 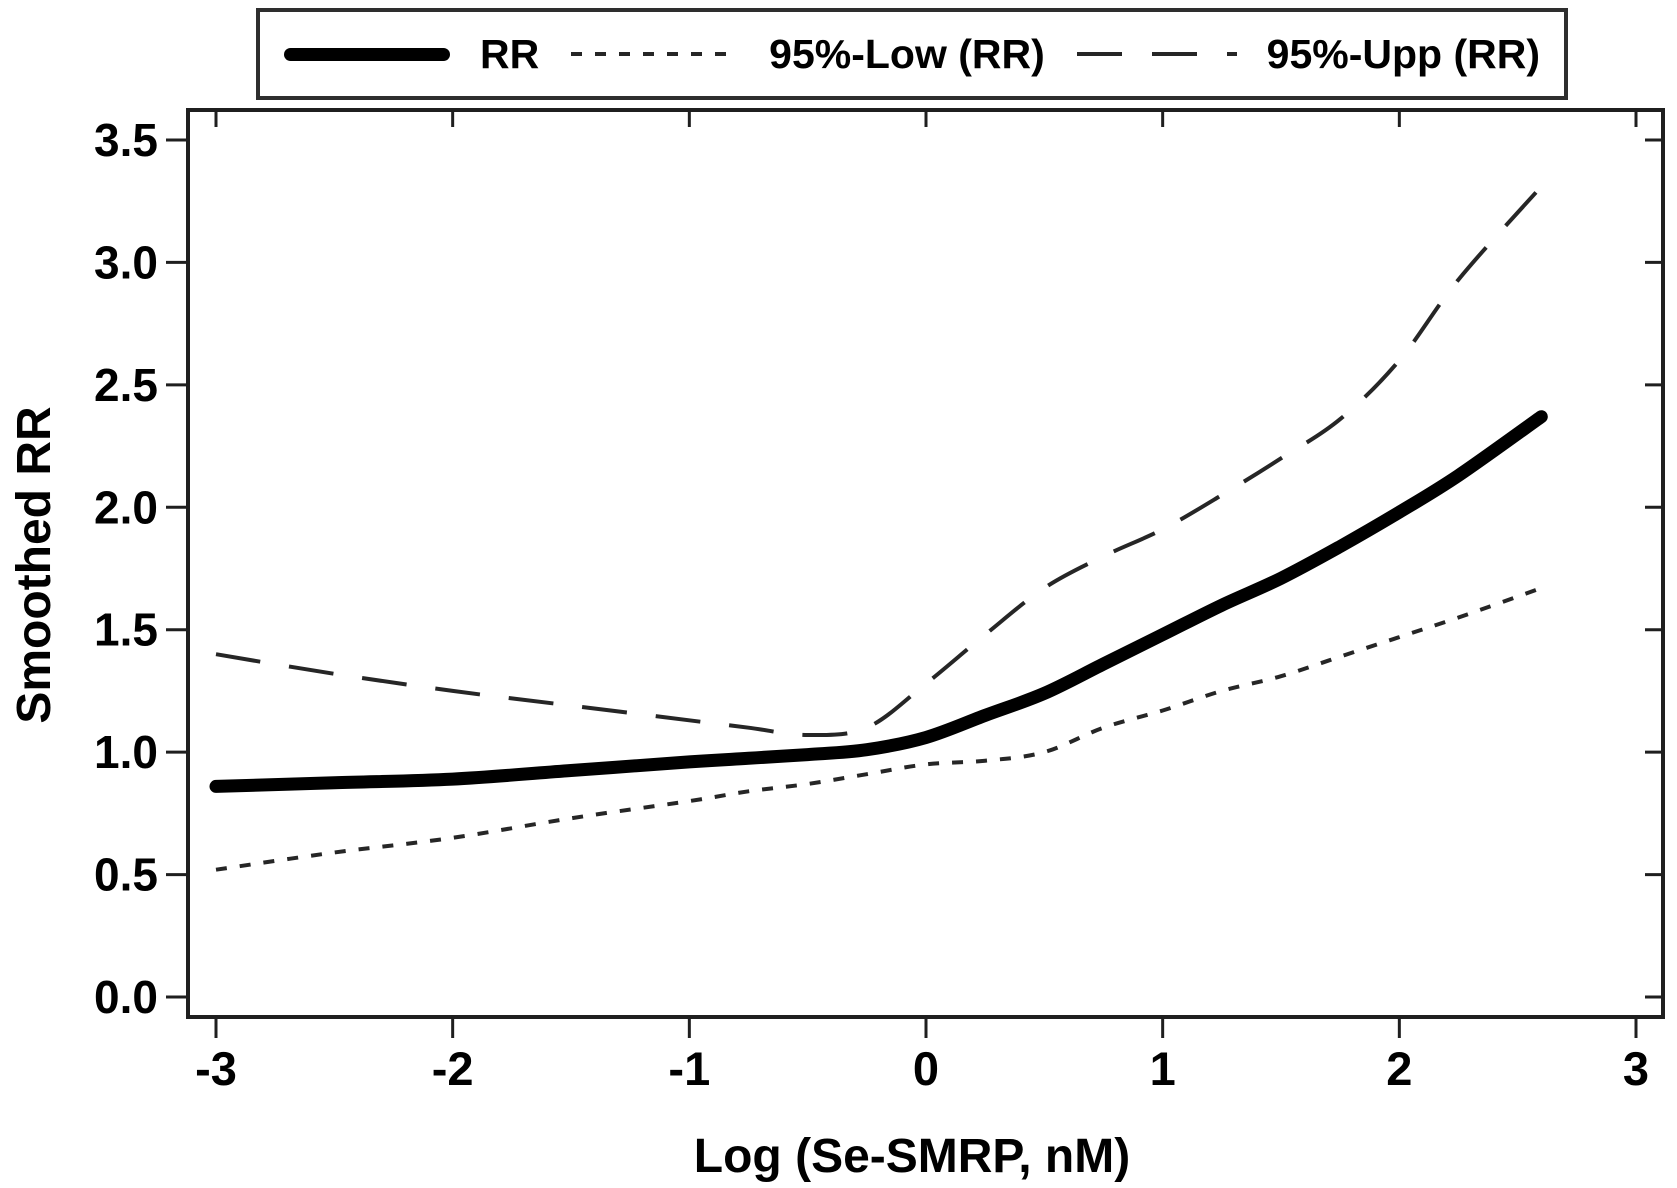 What do you see at coordinates (126, 752) in the screenshot?
I see `y-tick-label: 1.0` at bounding box center [126, 752].